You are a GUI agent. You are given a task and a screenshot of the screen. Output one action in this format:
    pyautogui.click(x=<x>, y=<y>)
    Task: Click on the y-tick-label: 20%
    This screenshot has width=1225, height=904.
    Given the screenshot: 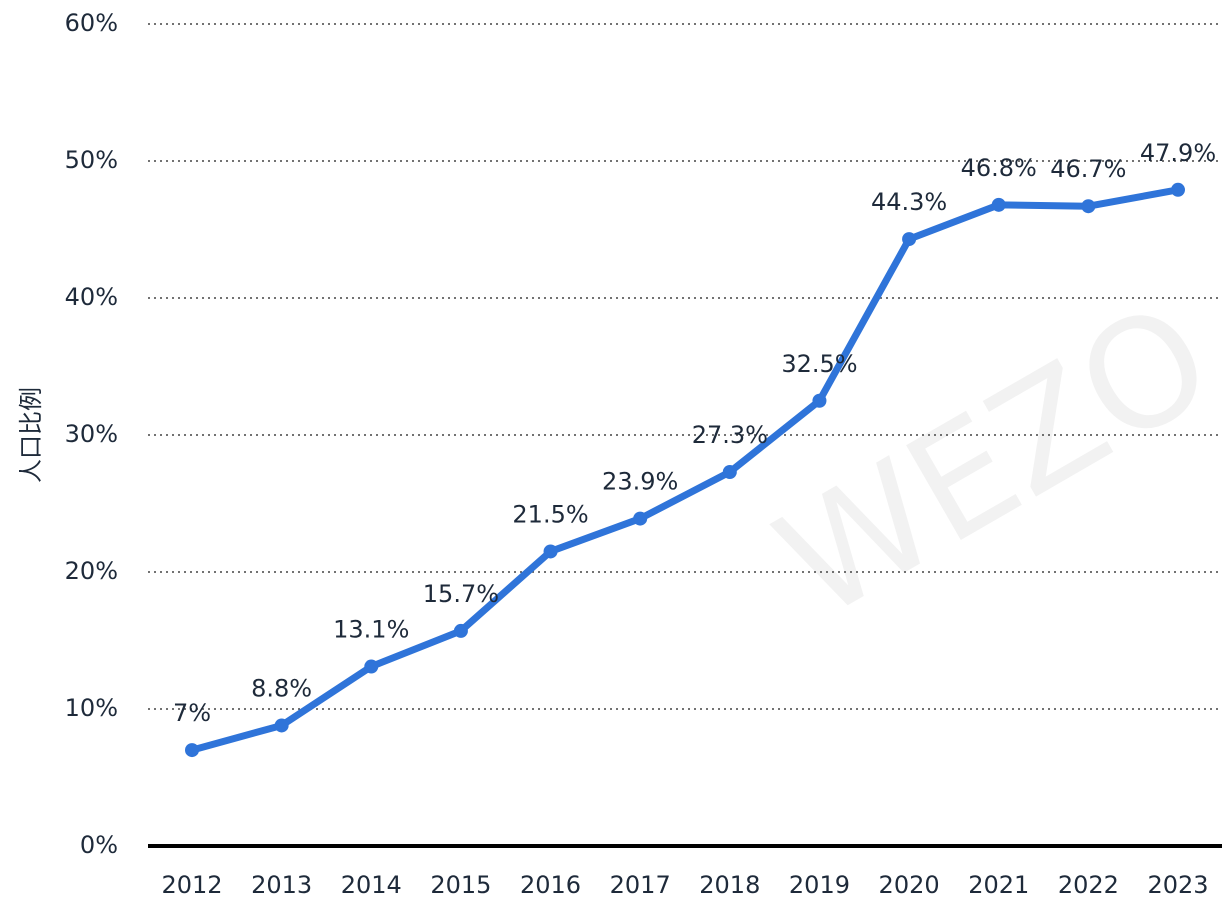 What is the action you would take?
    pyautogui.click(x=91, y=571)
    